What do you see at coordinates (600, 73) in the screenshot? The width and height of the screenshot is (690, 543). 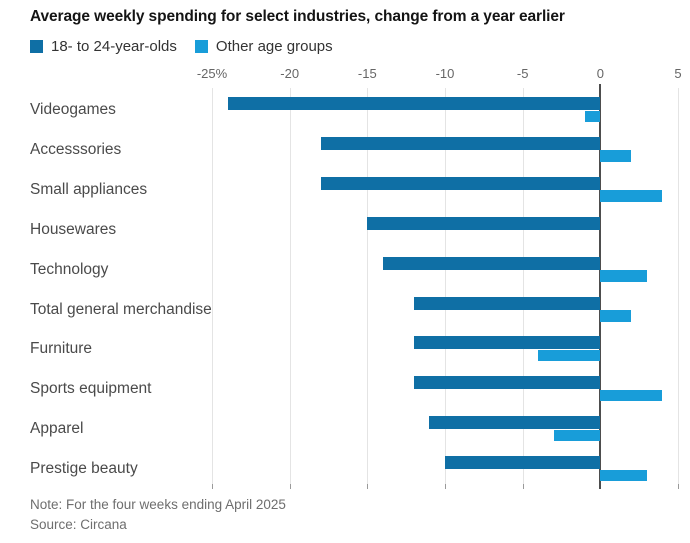 I see `x-axis-tick-label: 0` at bounding box center [600, 73].